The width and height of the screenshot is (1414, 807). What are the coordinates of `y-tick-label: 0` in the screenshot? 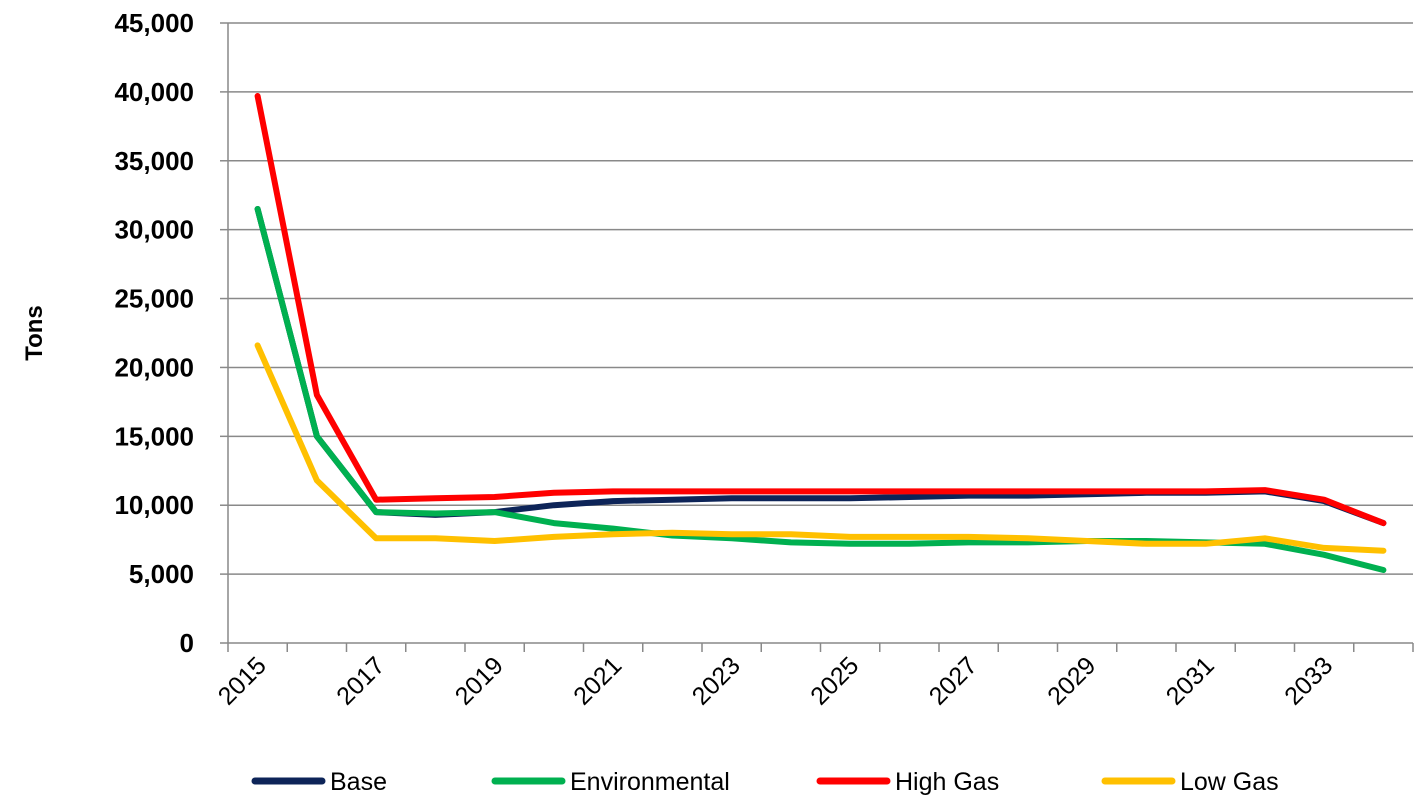 It's located at (187, 643).